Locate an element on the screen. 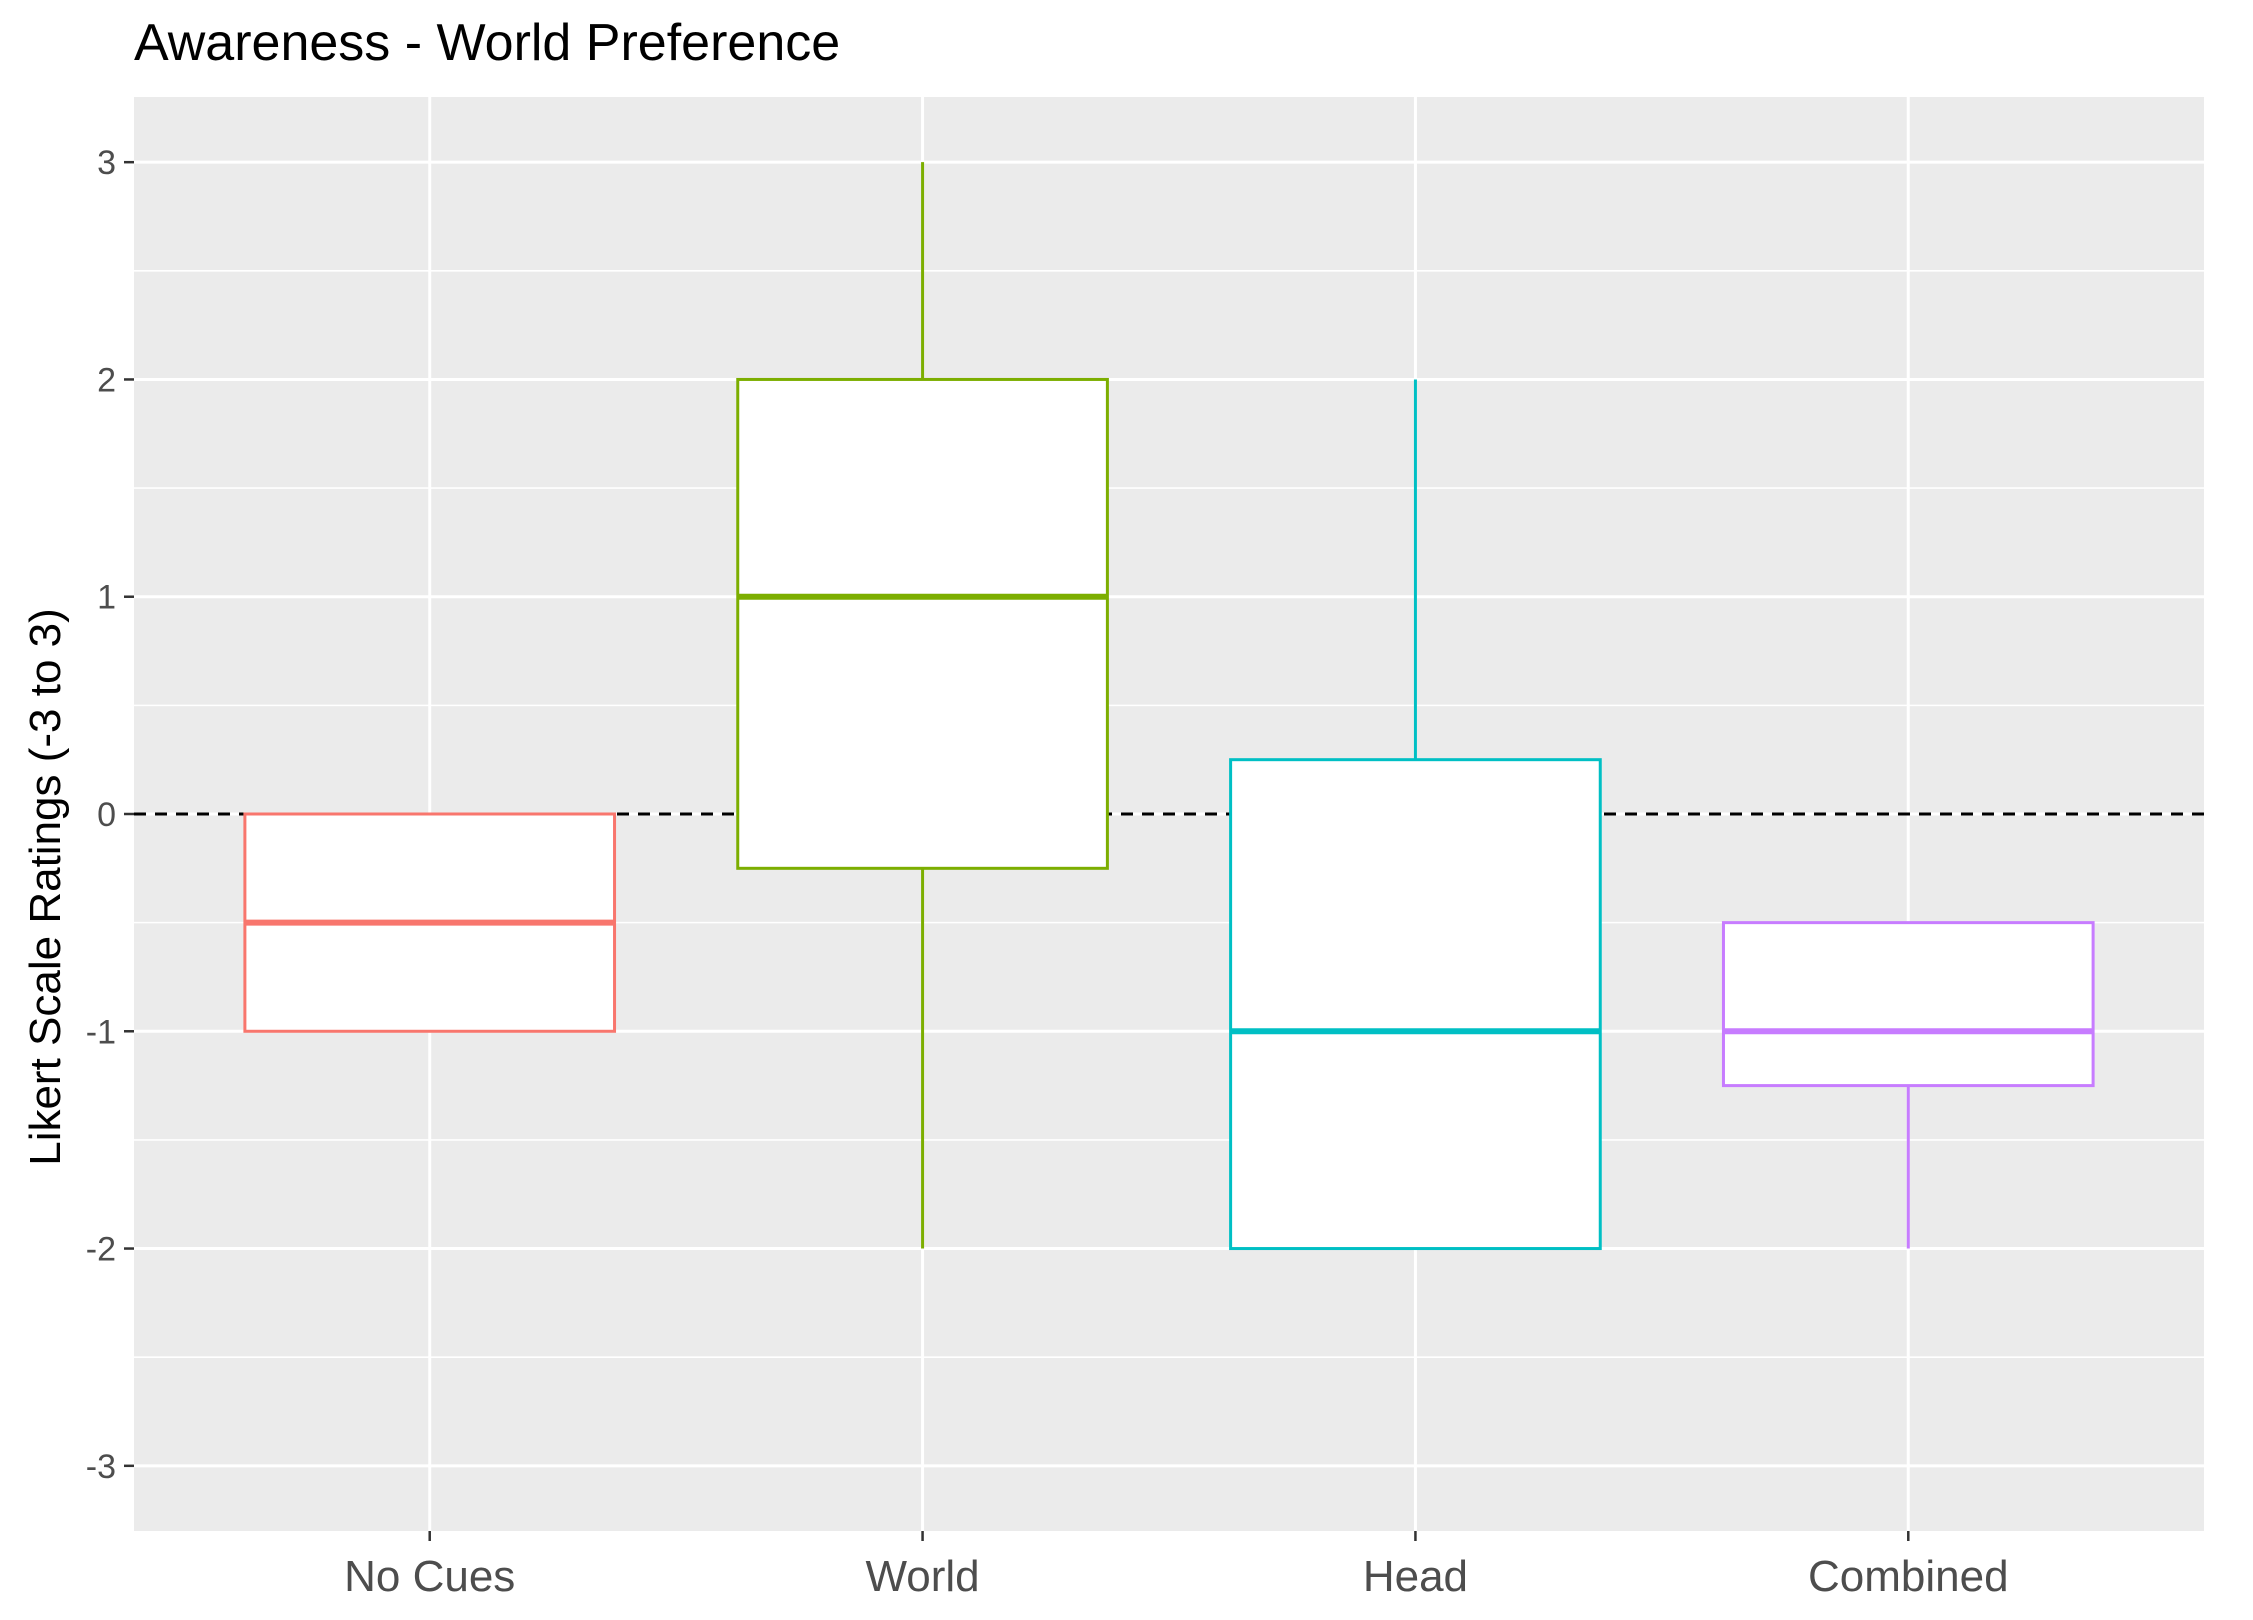 This screenshot has width=2253, height=1620. box-no-cues is located at coordinates (430, 922).